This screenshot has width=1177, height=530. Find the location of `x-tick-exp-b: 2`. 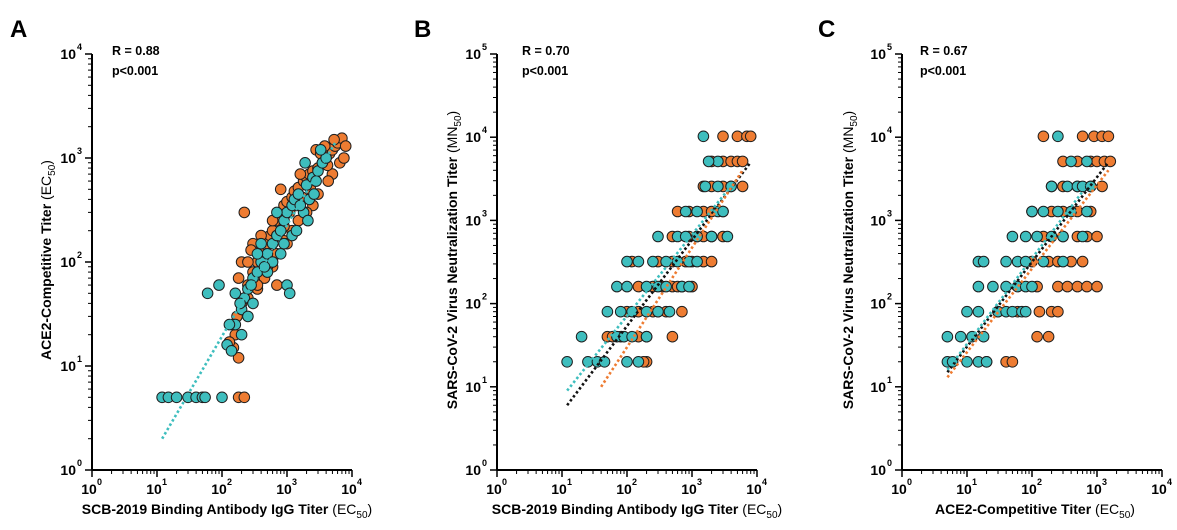

x-tick-exp-b: 2 is located at coordinates (634, 482).